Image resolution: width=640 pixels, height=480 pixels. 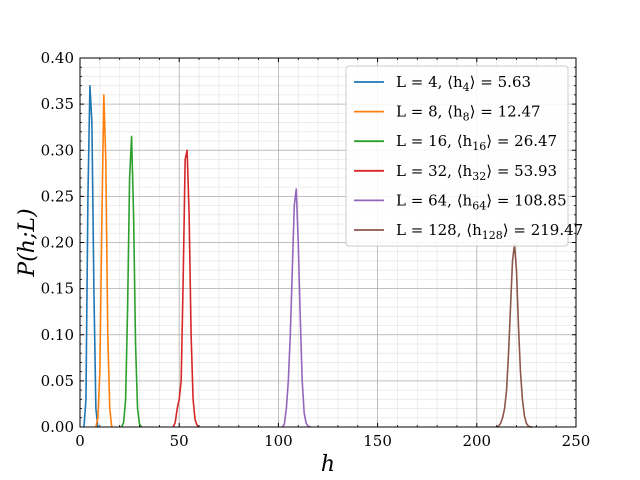 I want to click on legend-box, so click(x=457, y=156).